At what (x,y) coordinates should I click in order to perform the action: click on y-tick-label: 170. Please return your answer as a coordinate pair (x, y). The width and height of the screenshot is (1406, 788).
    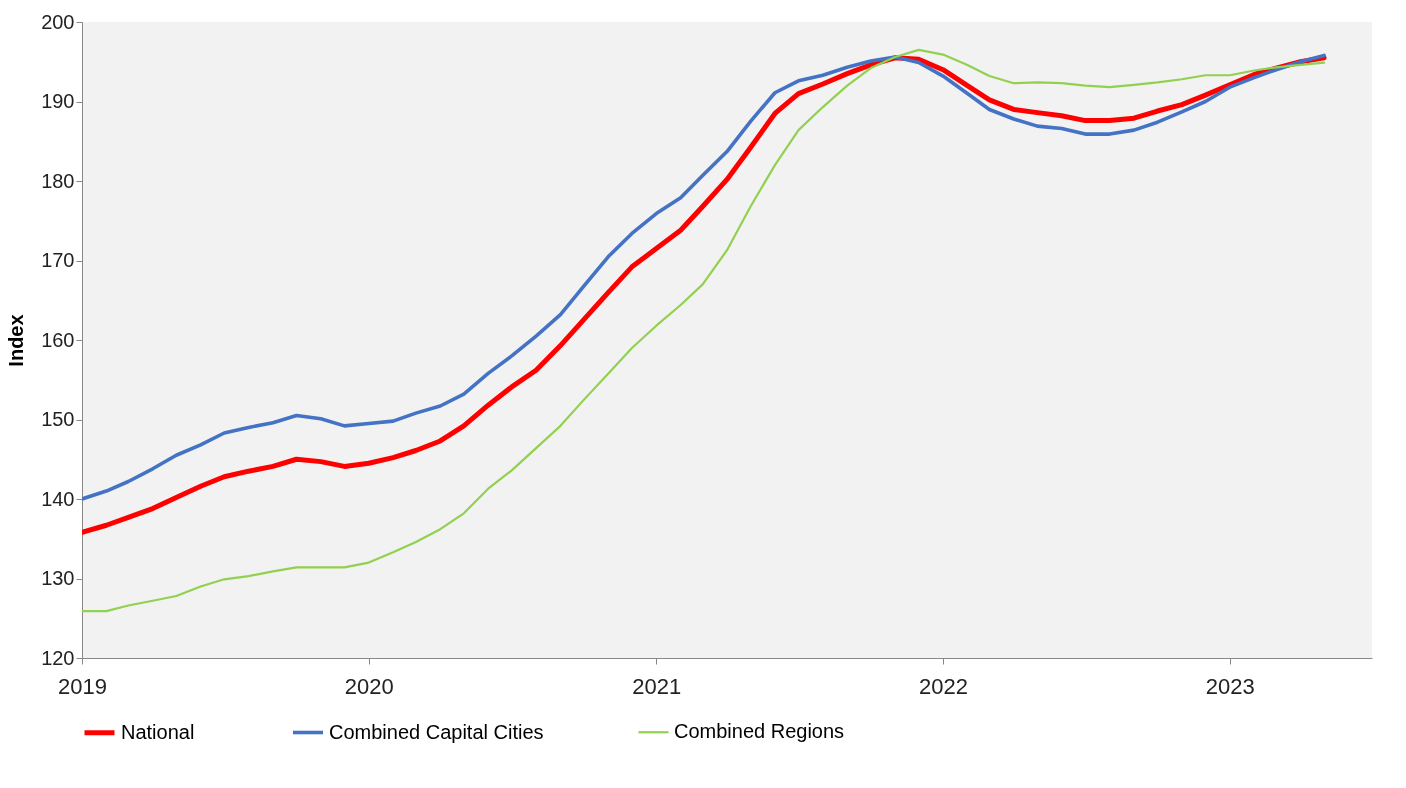
    Looking at the image, I should click on (58, 260).